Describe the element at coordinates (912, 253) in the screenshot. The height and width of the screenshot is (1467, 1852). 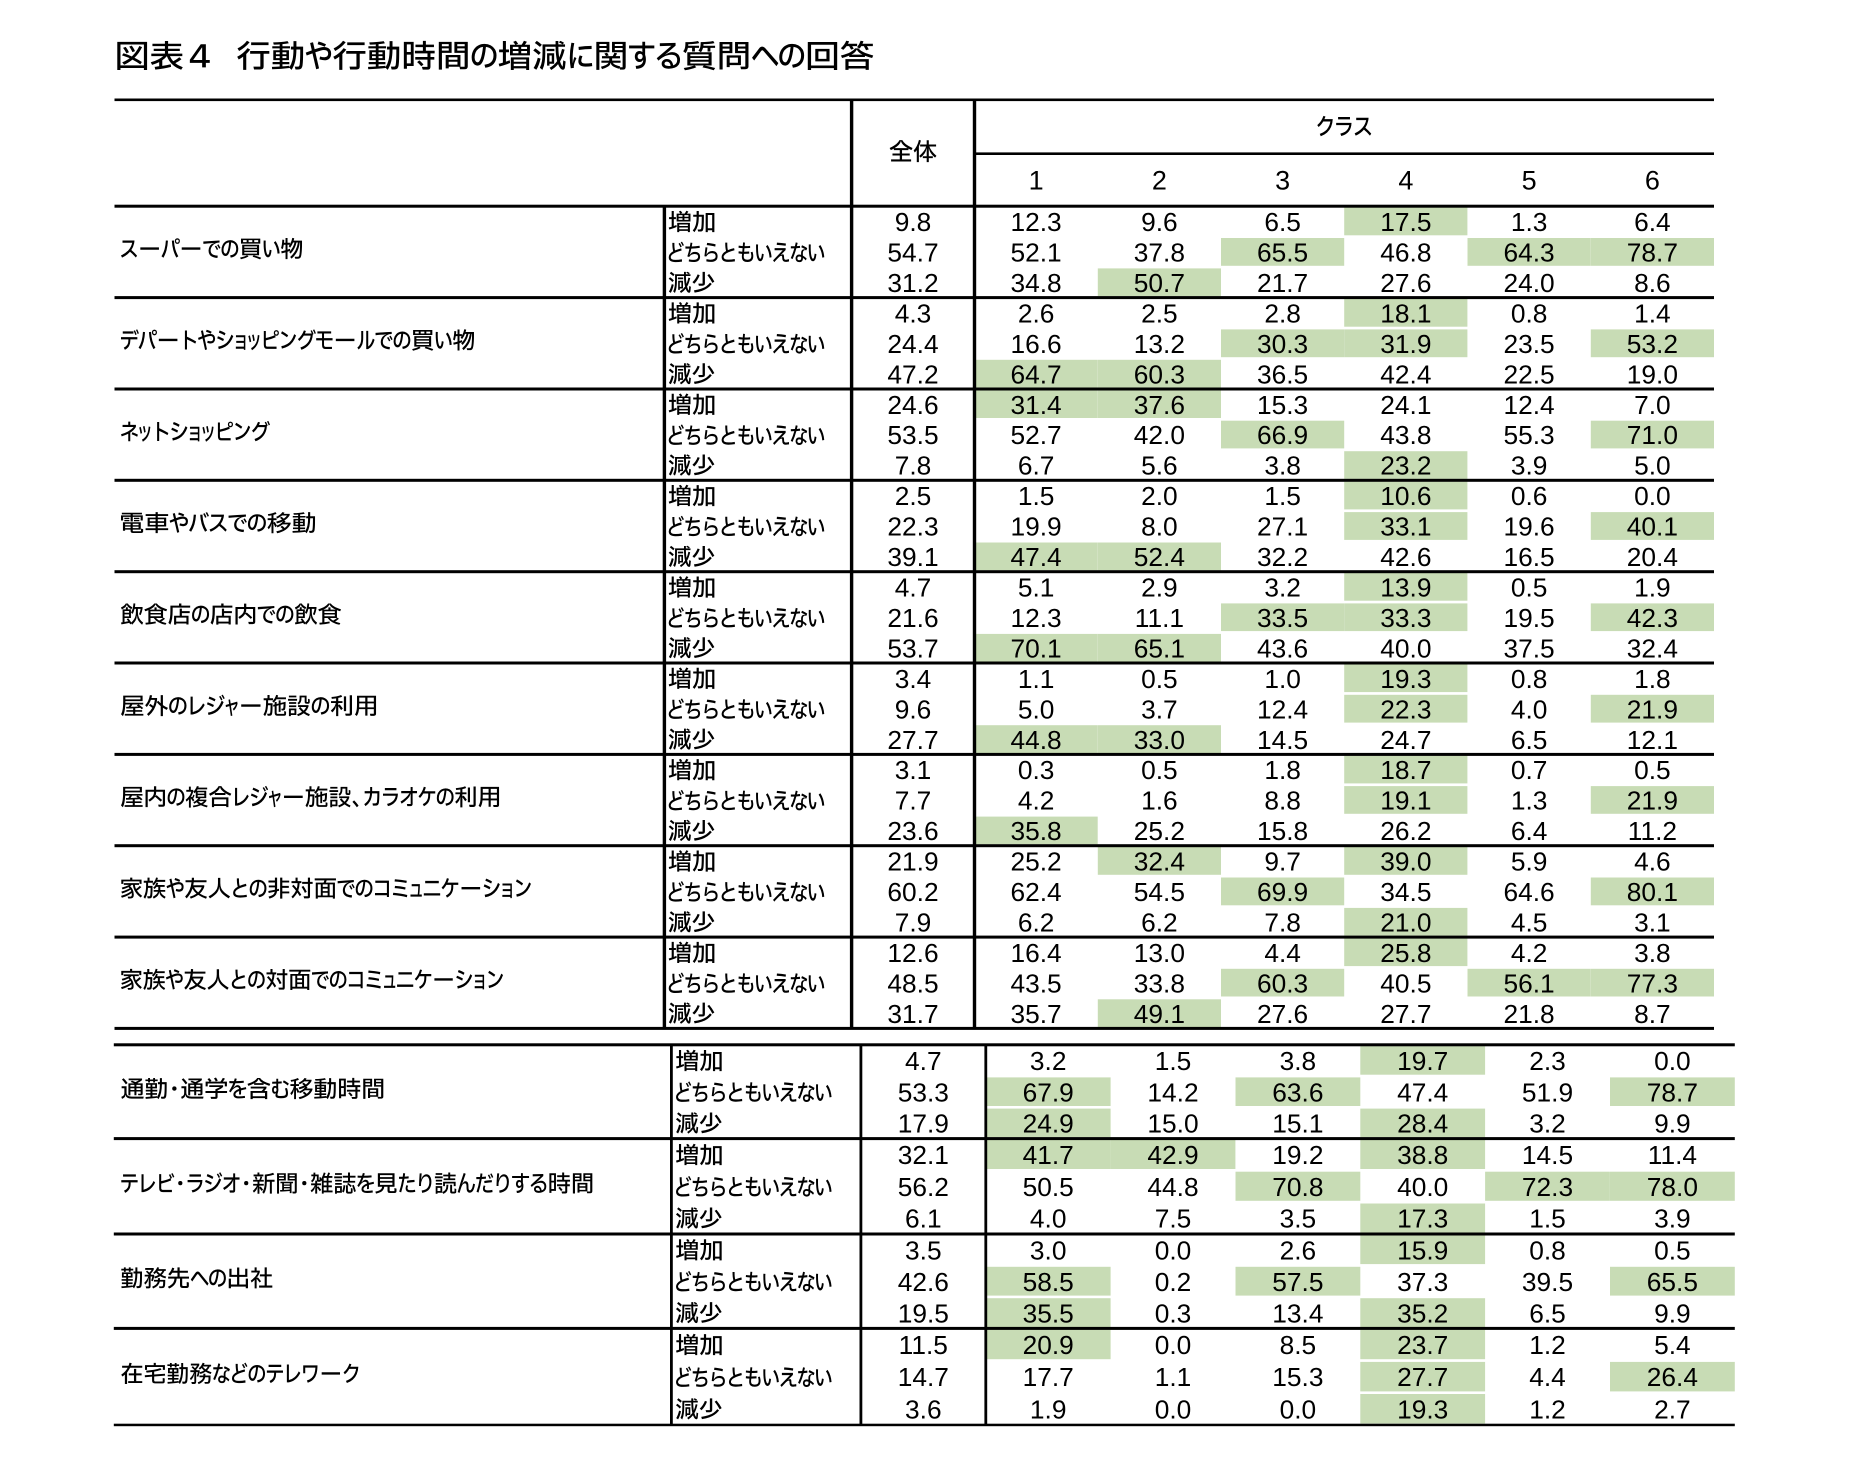
I see `svg-text: 54.7` at that location.